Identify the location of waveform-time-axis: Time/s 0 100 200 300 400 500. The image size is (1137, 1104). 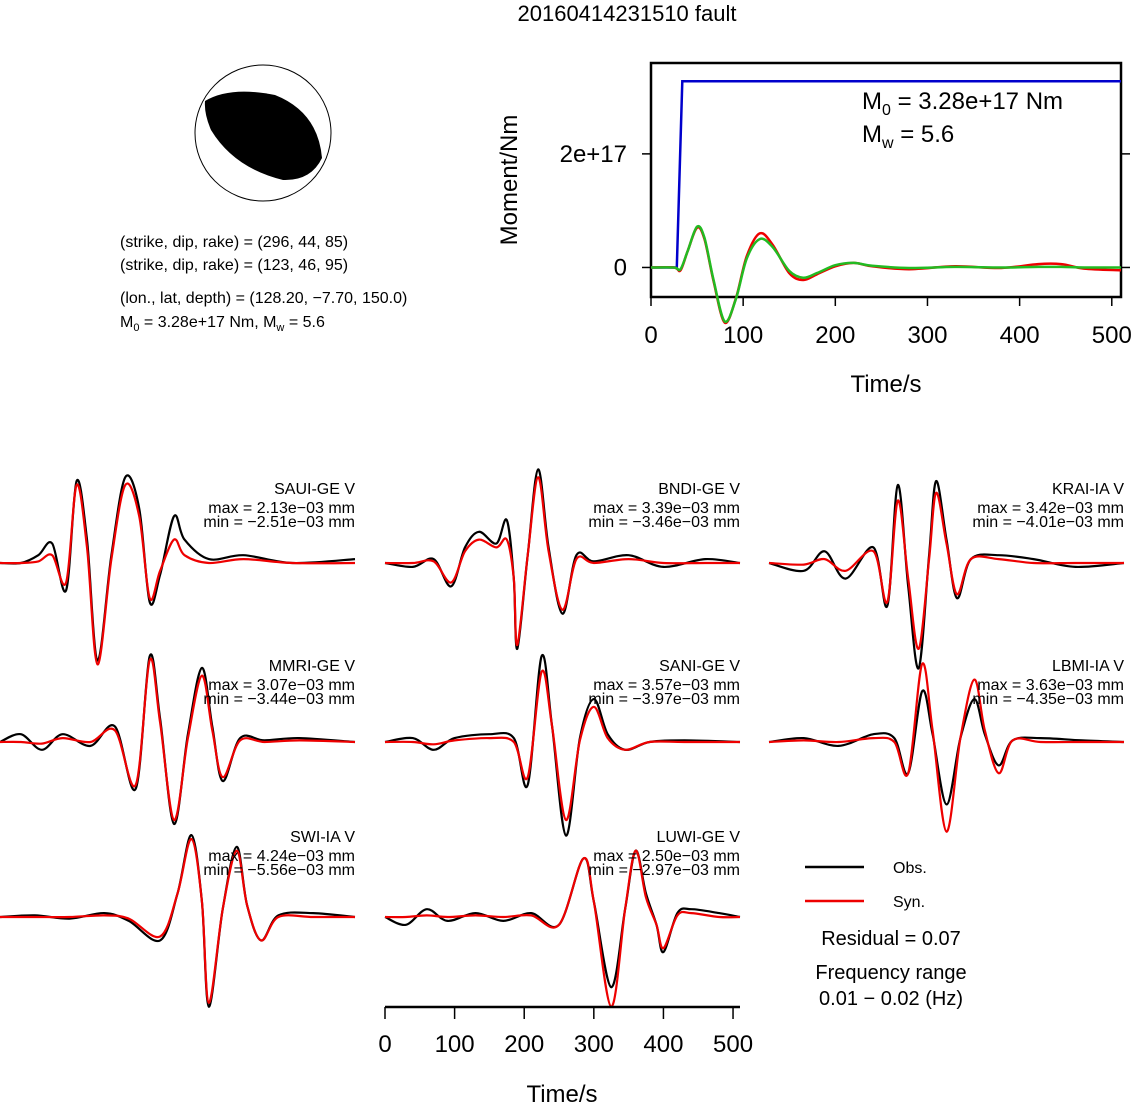
(565, 1054).